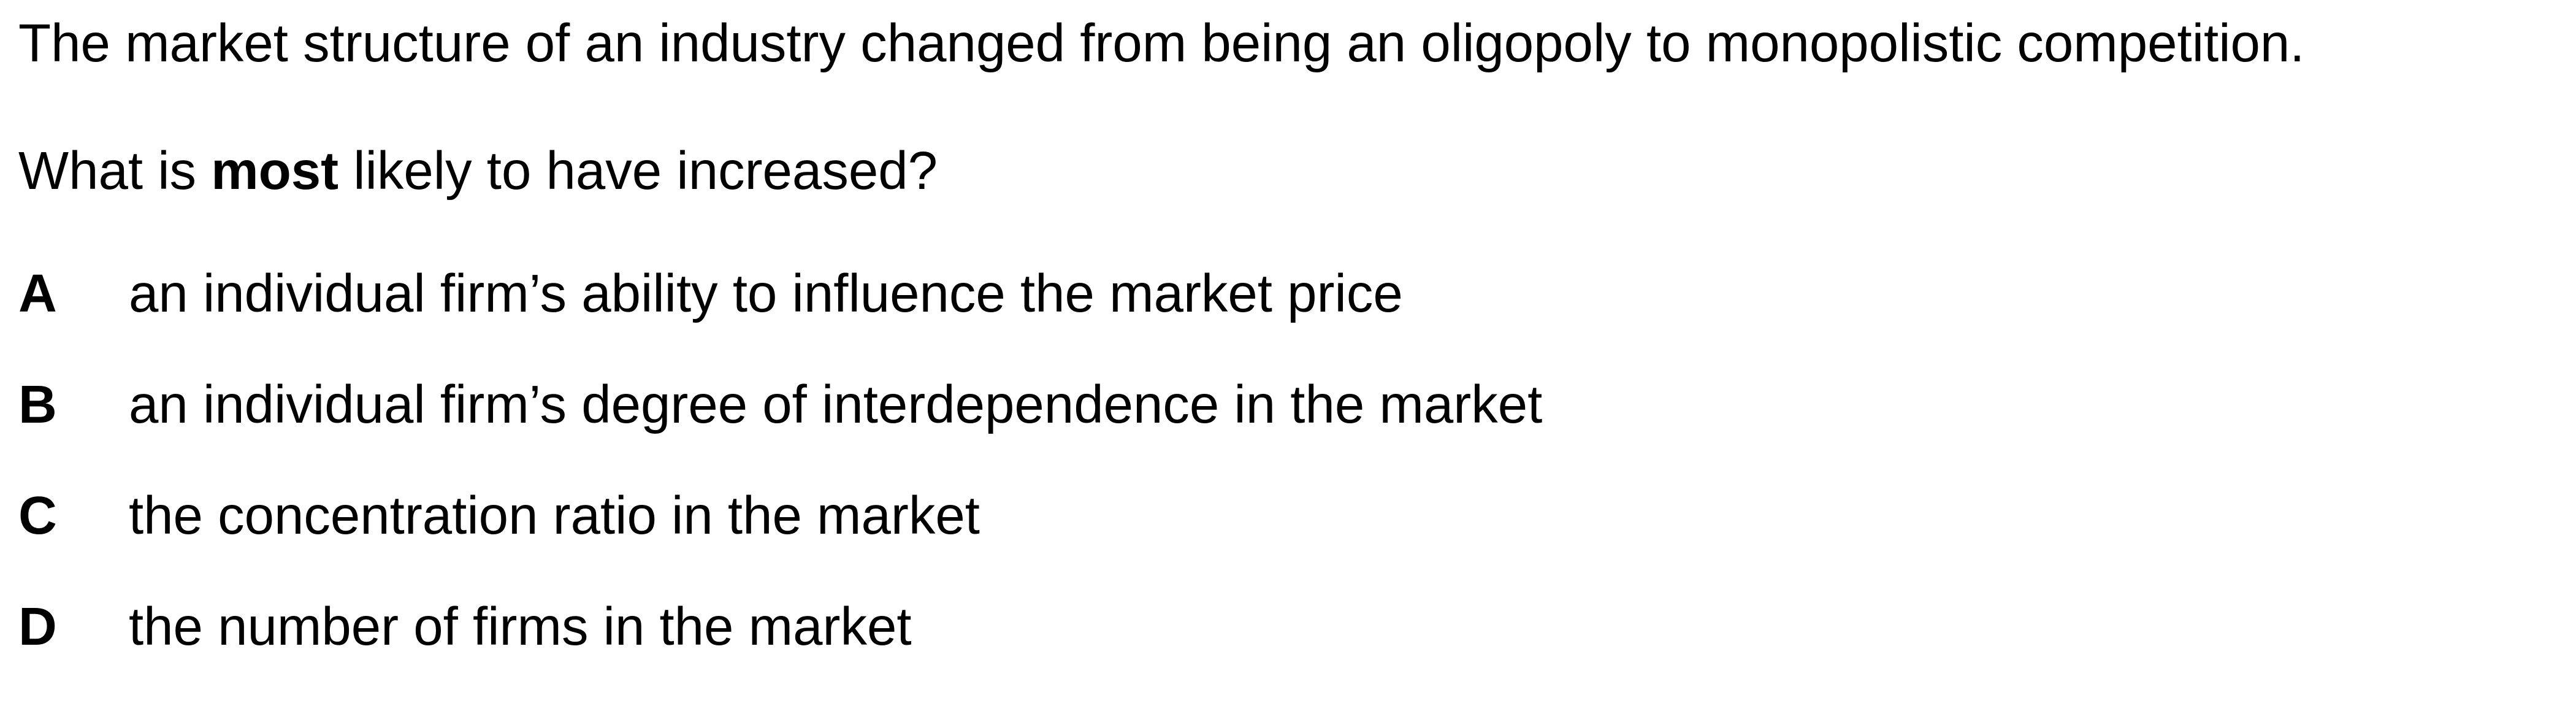 The width and height of the screenshot is (2576, 711). I want to click on prompt-text-before: What is, so click(115, 171).